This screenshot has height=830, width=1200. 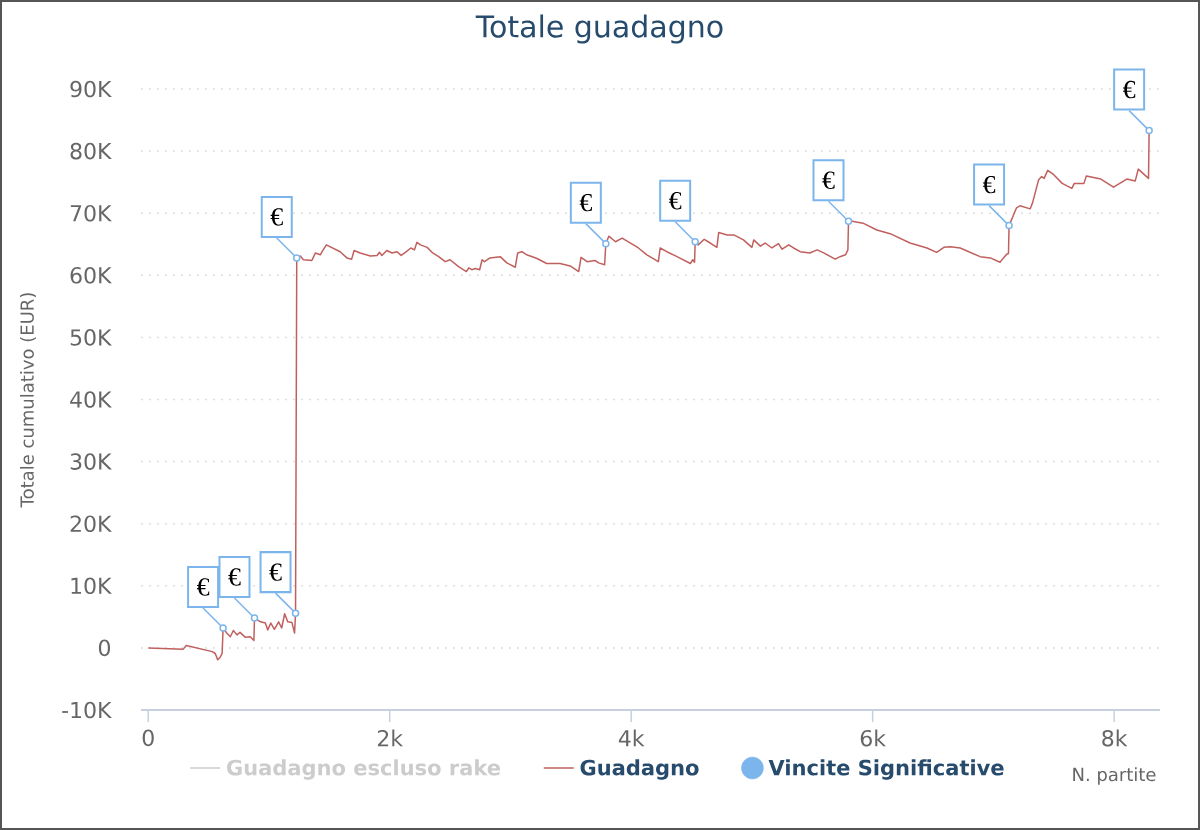 What do you see at coordinates (91, 213) in the screenshot?
I see `y-tick-label: 70K` at bounding box center [91, 213].